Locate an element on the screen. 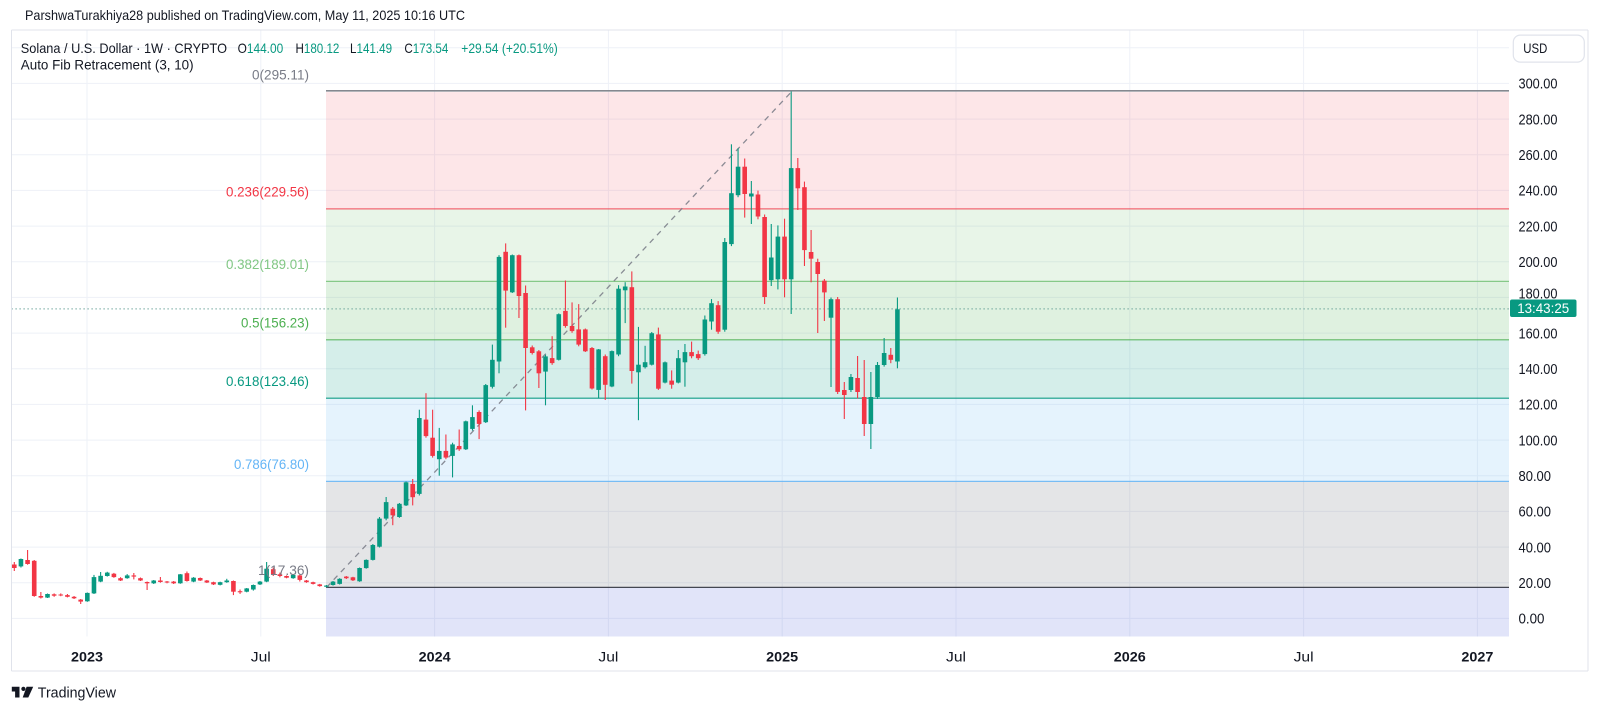  svg-text: 13:43:25 is located at coordinates (1543, 308).